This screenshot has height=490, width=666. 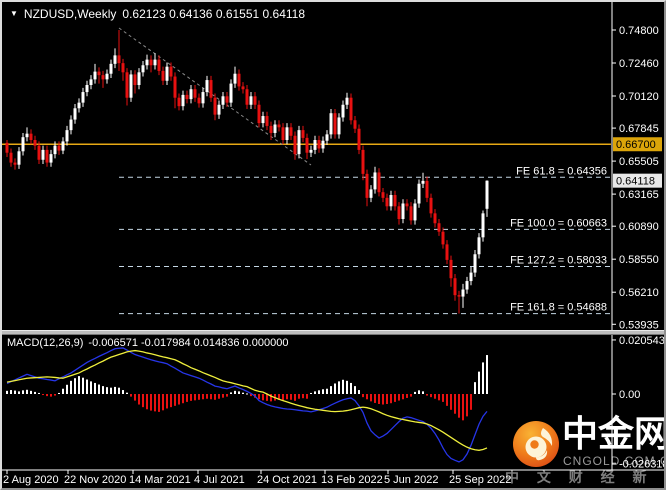 What do you see at coordinates (287, 480) in the screenshot?
I see `time-axis-label: 24 Oct 2021` at bounding box center [287, 480].